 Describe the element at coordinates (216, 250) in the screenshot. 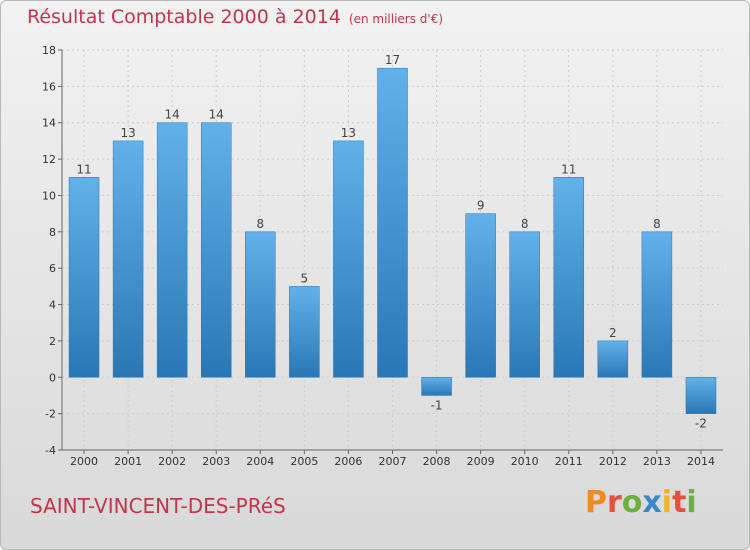

I see `bar-2003` at that location.